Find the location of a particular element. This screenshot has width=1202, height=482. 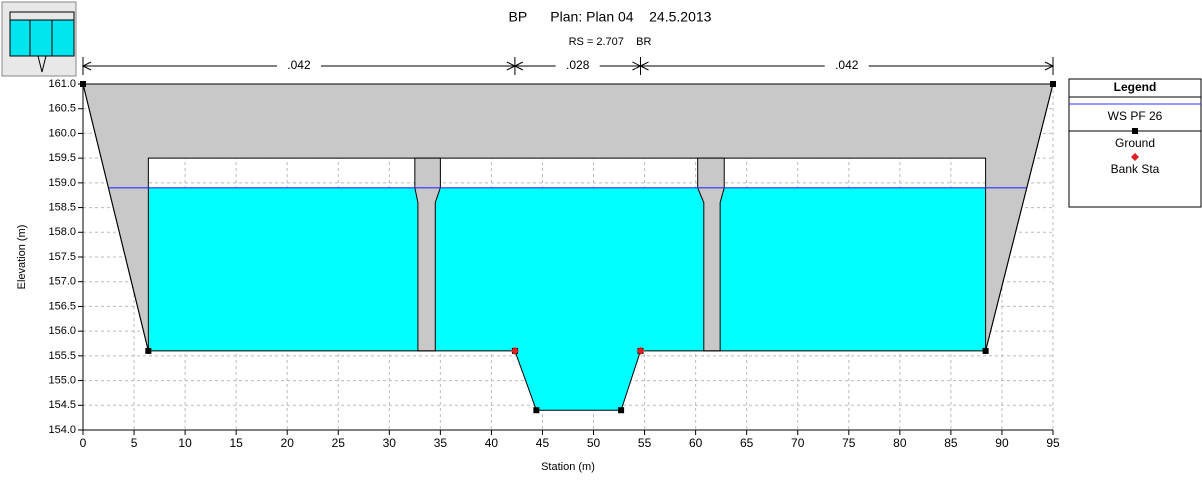

legend-label: WS PF 26 is located at coordinates (1135, 116).